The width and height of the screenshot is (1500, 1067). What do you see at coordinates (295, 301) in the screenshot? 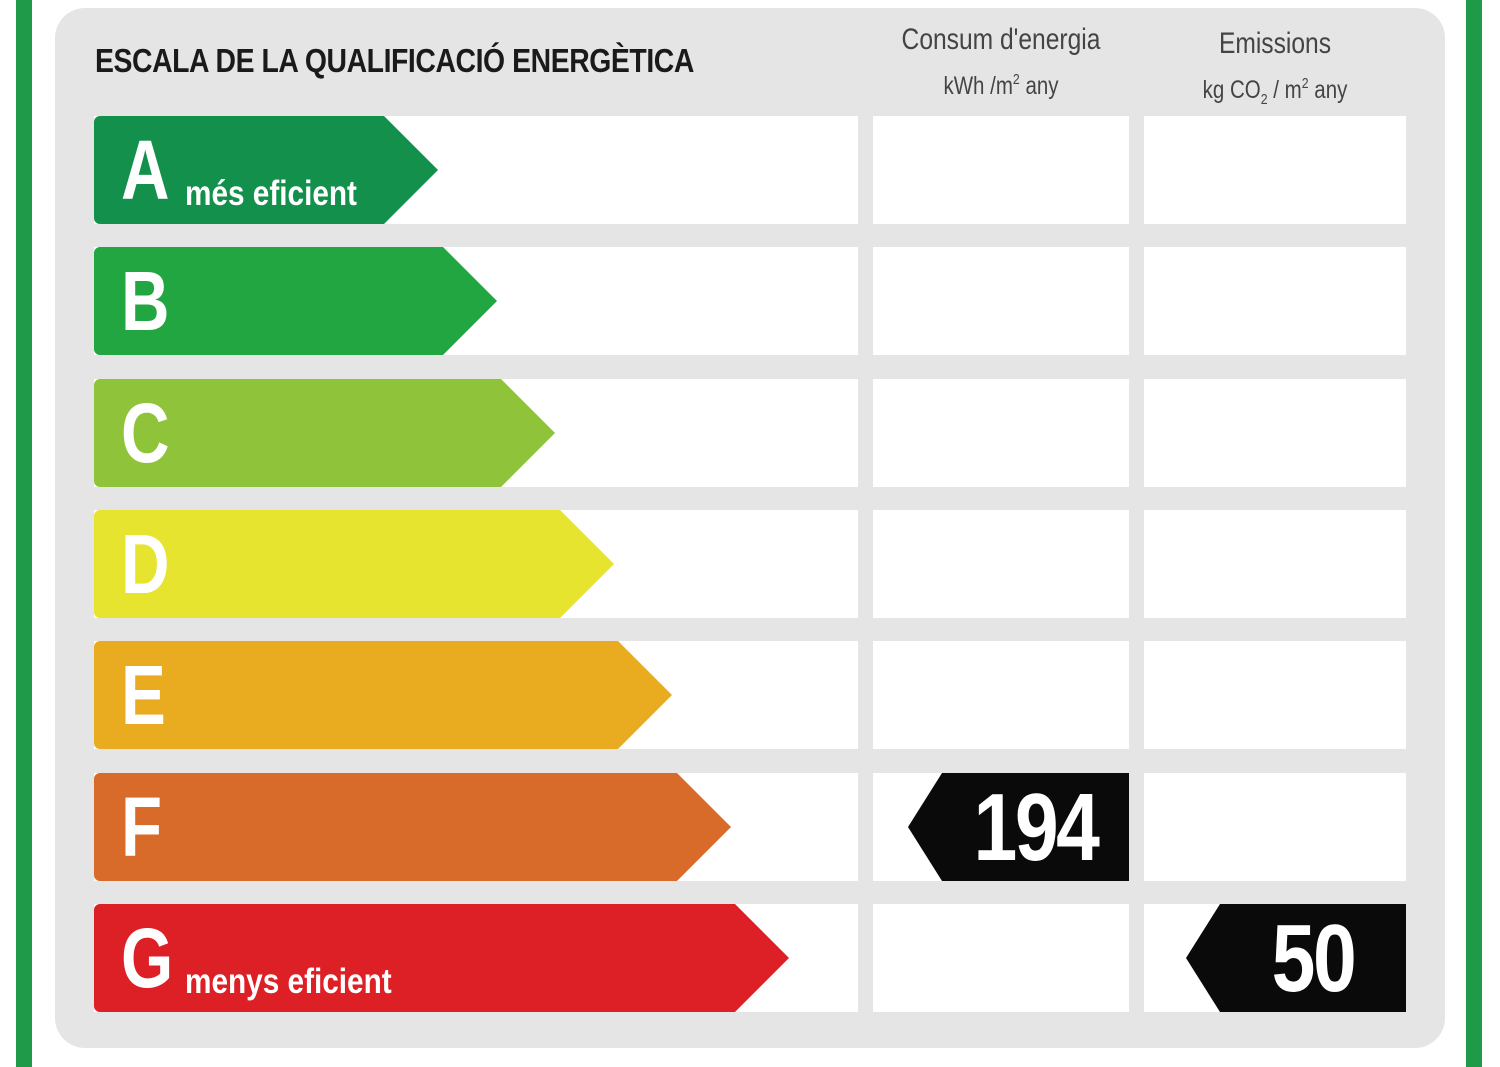
I see `rating-arrow-b: B` at bounding box center [295, 301].